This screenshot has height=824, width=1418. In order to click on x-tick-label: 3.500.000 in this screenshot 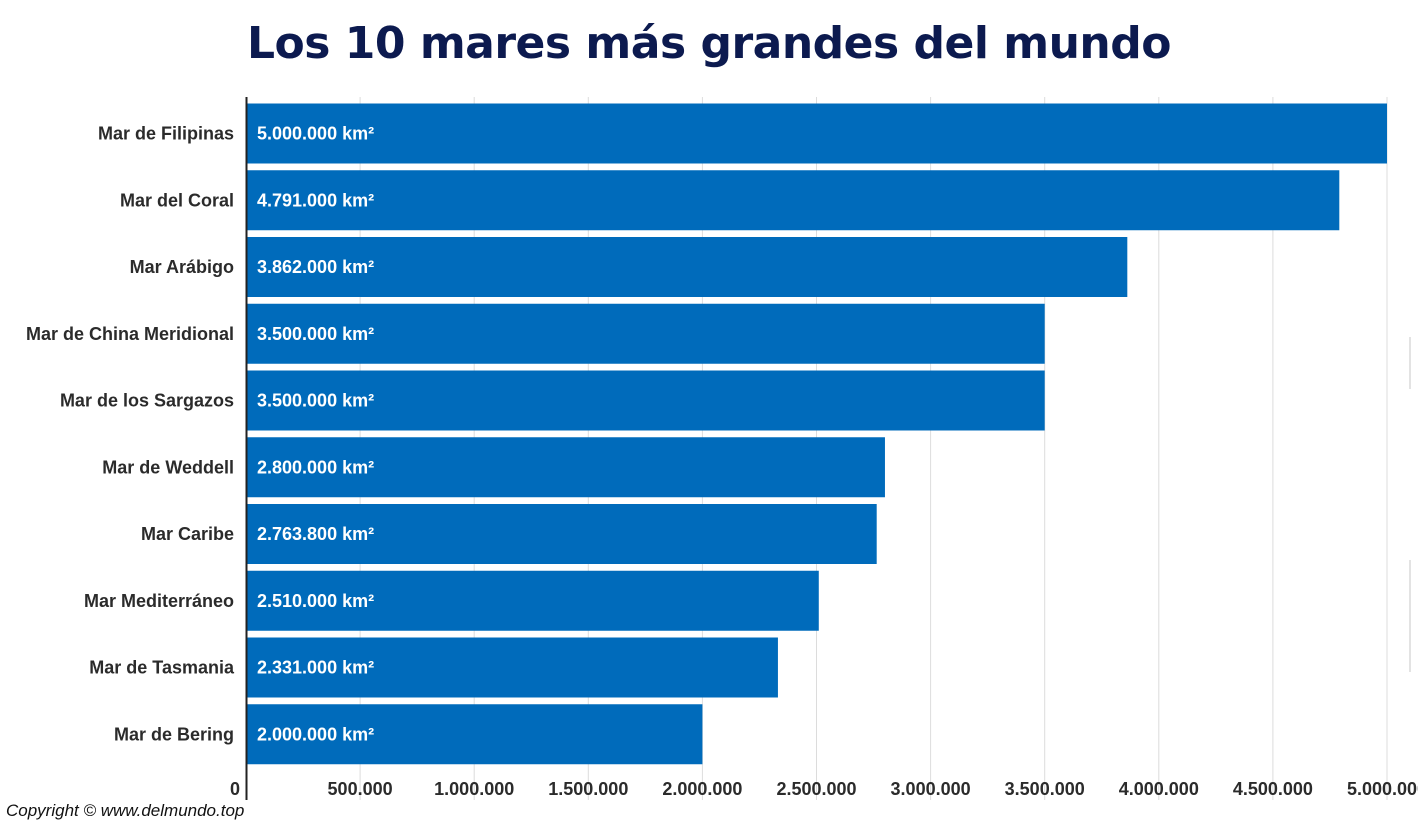, I will do `click(1045, 789)`.